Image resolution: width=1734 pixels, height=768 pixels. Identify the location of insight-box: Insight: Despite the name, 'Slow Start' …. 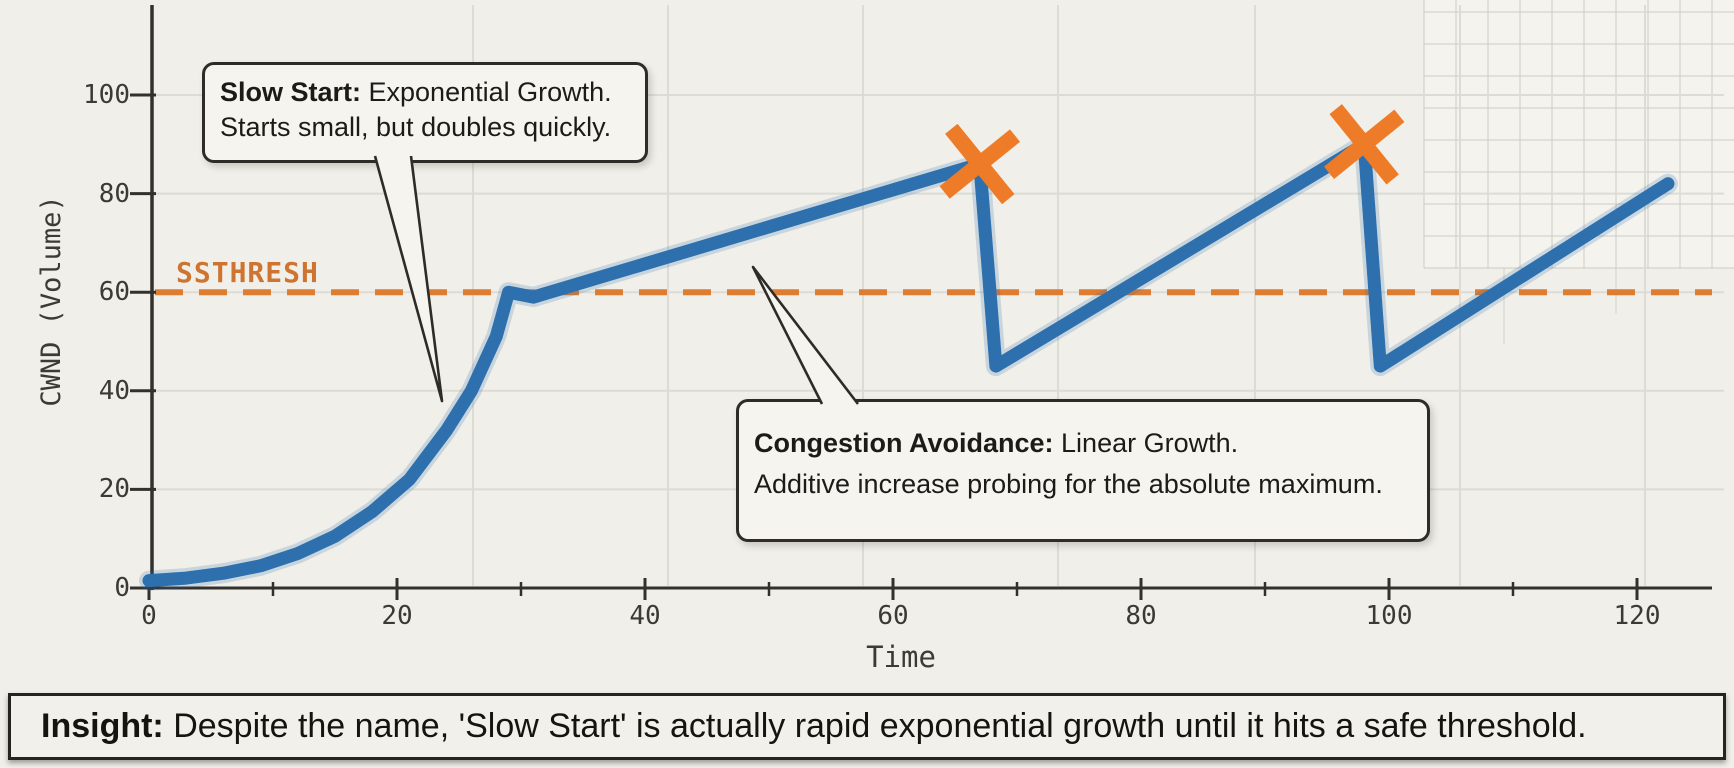
(867, 726).